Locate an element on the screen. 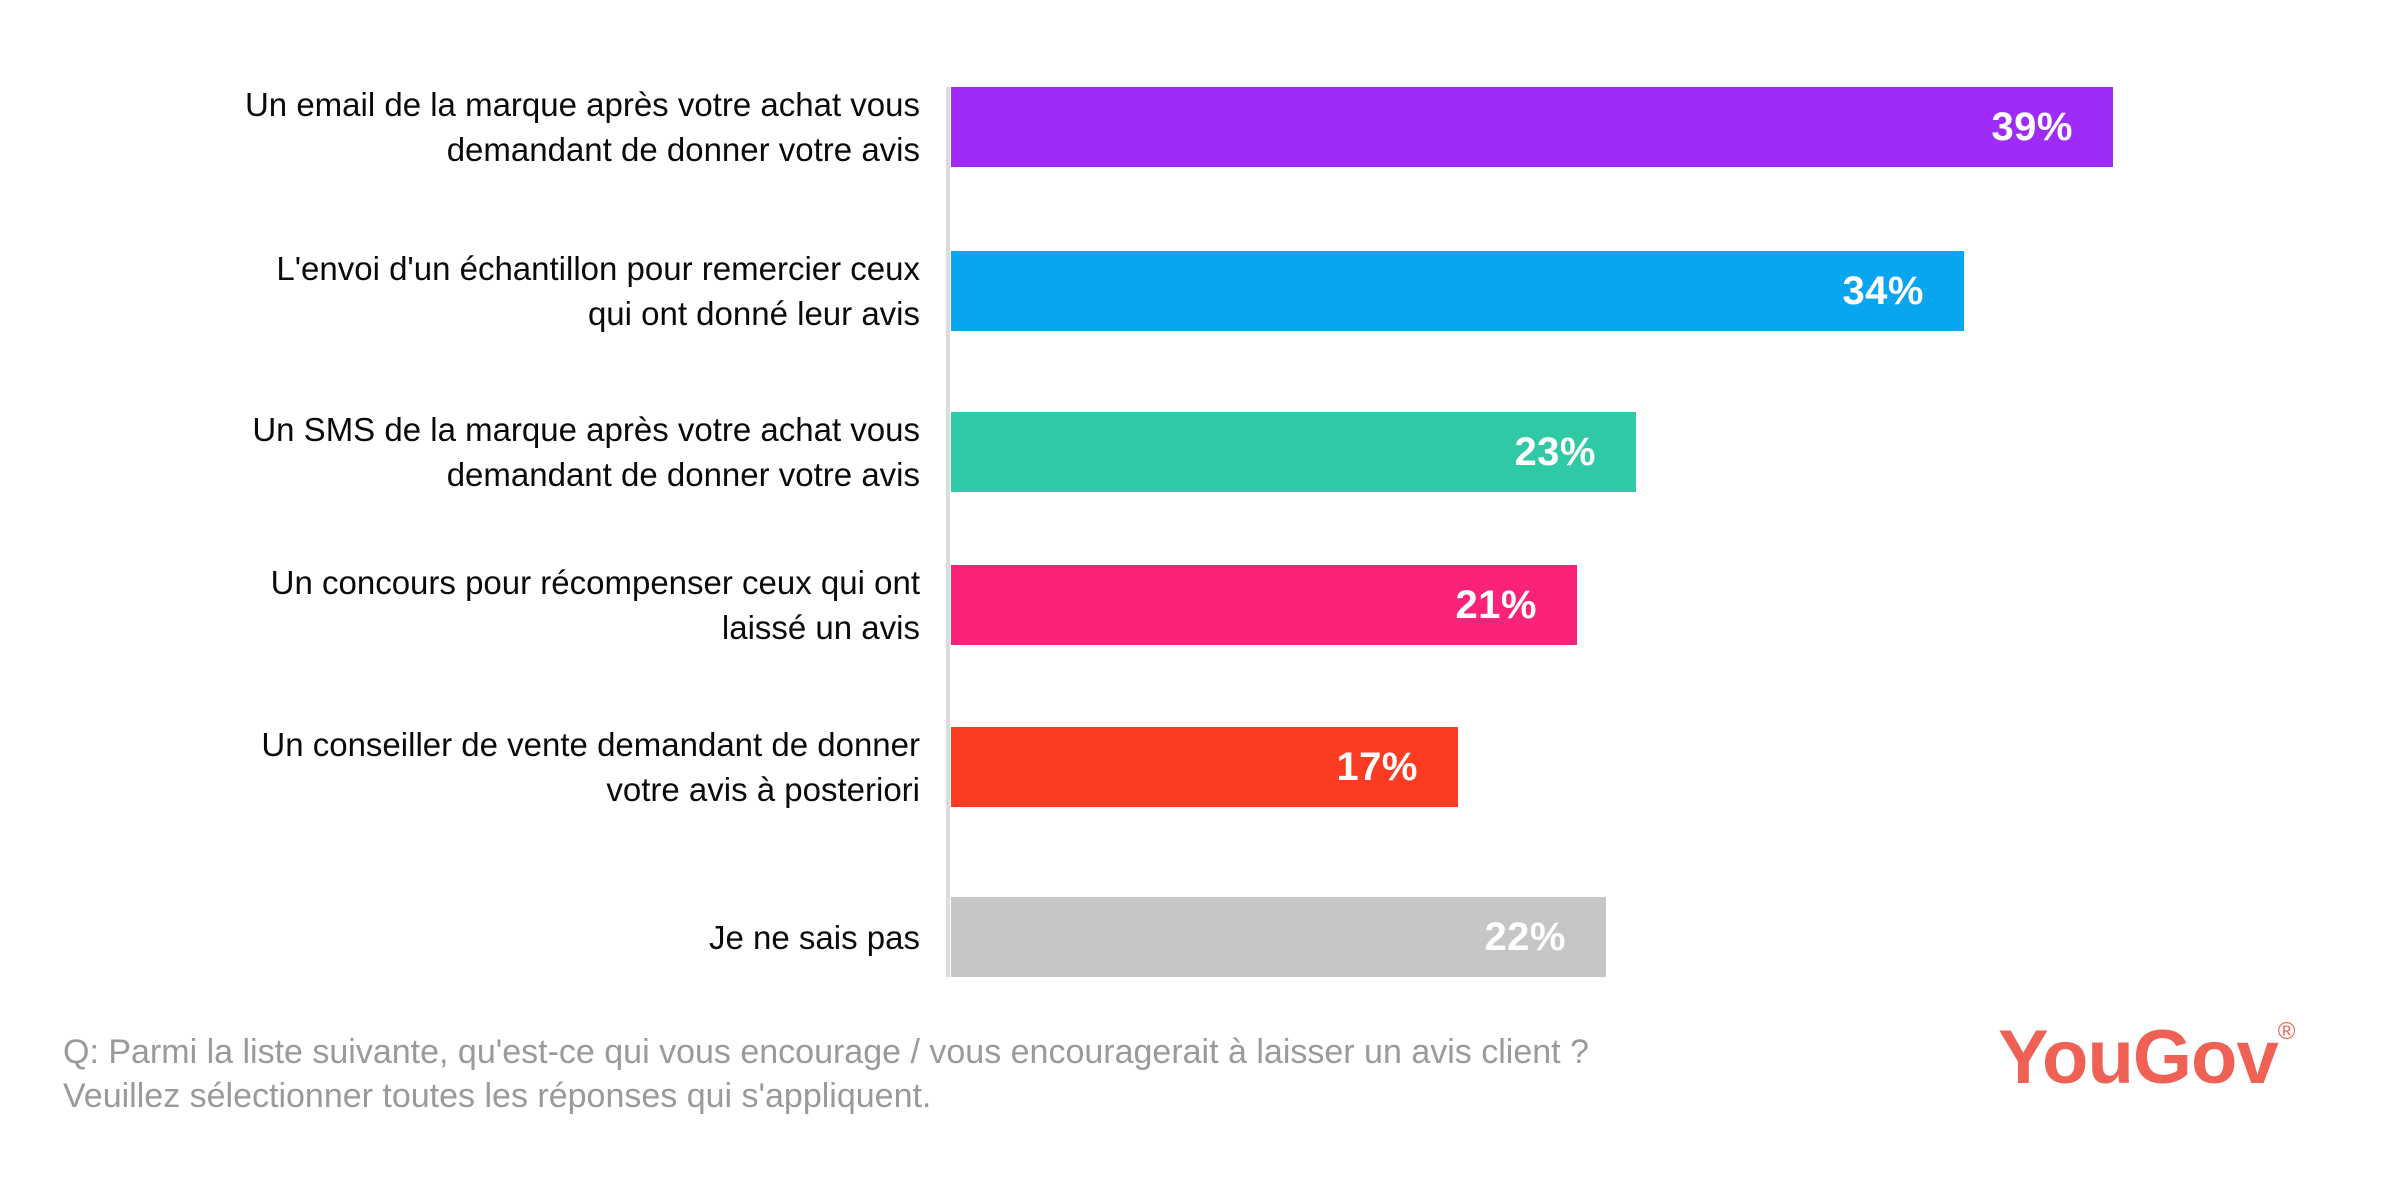 This screenshot has height=1191, width=2400. bar-segment: 23% is located at coordinates (1293, 452).